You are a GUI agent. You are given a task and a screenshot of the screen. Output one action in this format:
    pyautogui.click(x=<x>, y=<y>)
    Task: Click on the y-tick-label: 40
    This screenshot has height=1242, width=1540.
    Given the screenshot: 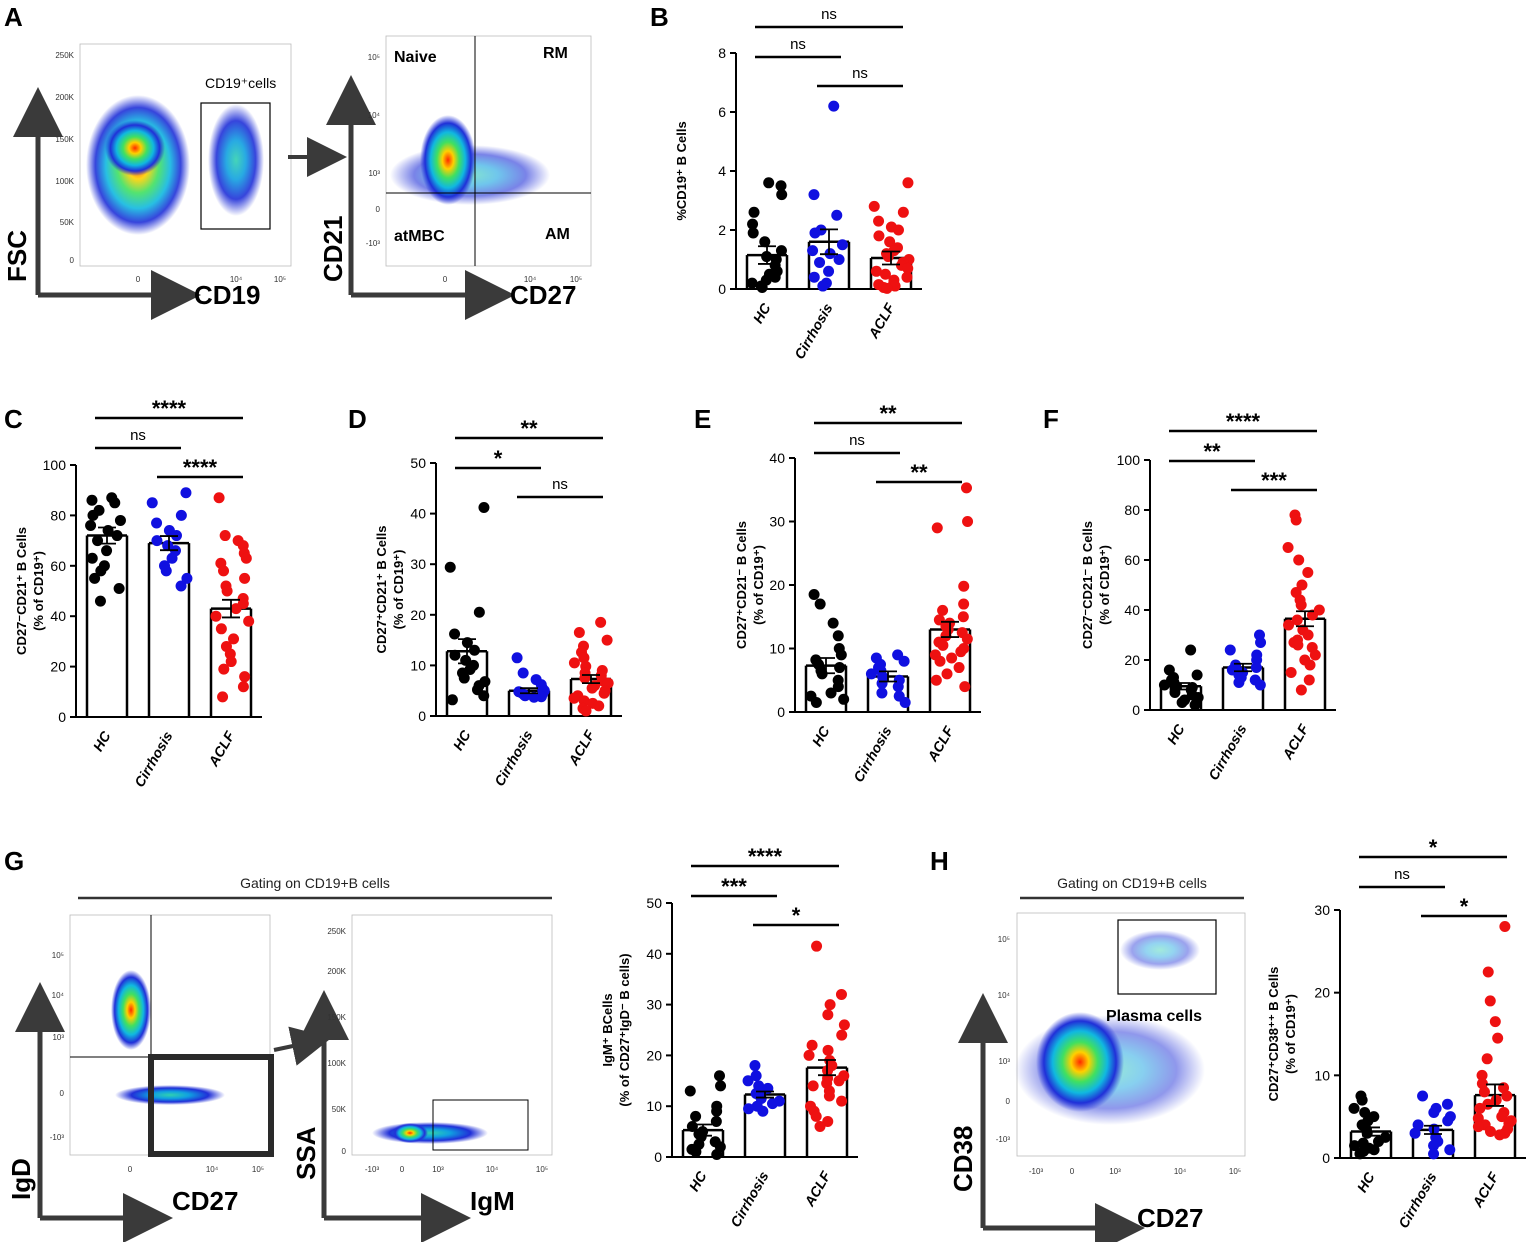 What is the action you would take?
    pyautogui.click(x=1132, y=610)
    